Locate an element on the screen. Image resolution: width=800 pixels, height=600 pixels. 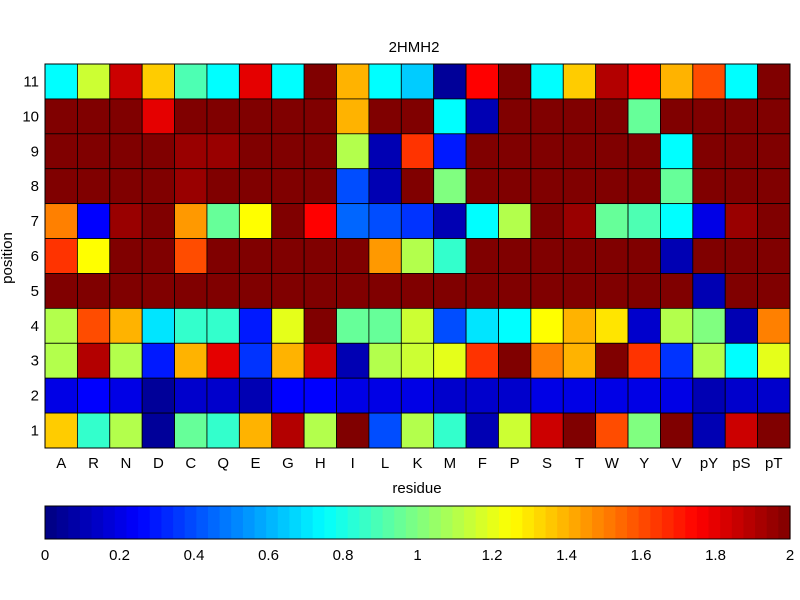
y-tick-label: 11 is located at coordinates (31, 81).